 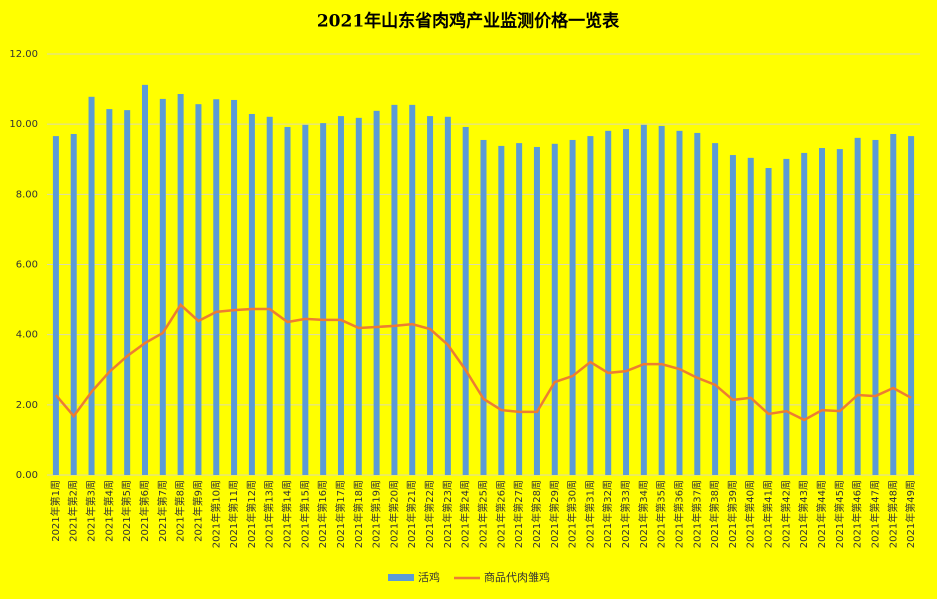 I want to click on x-tick-label: 2021年第38周, so click(x=714, y=514).